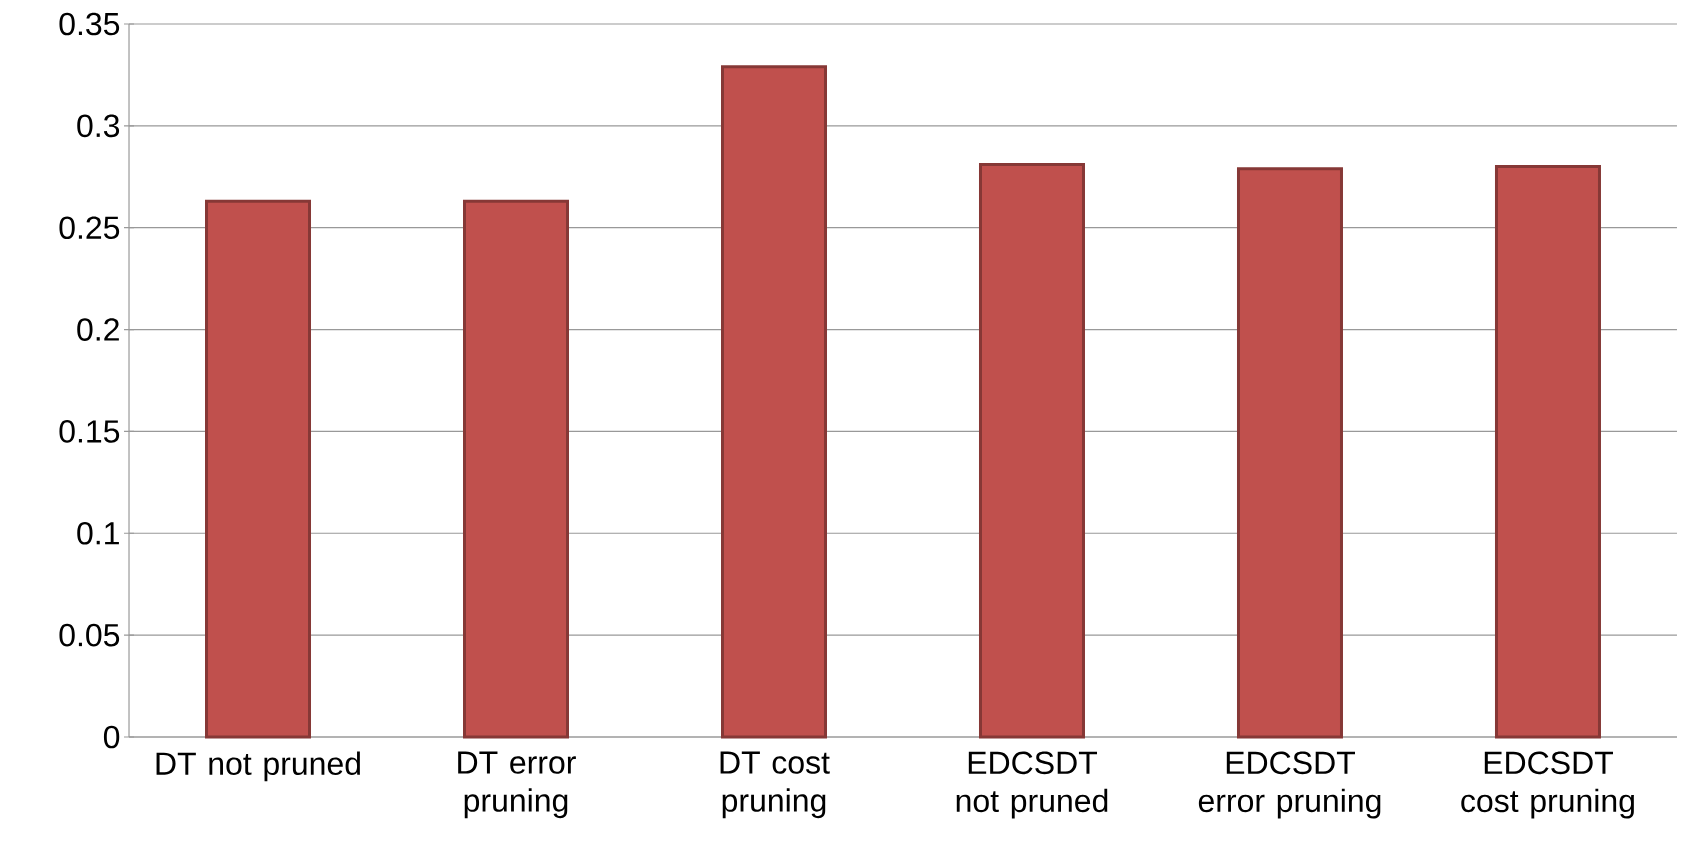 Image resolution: width=1682 pixels, height=867 pixels. Describe the element at coordinates (89, 228) in the screenshot. I see `y-tick-label: 0.25` at that location.